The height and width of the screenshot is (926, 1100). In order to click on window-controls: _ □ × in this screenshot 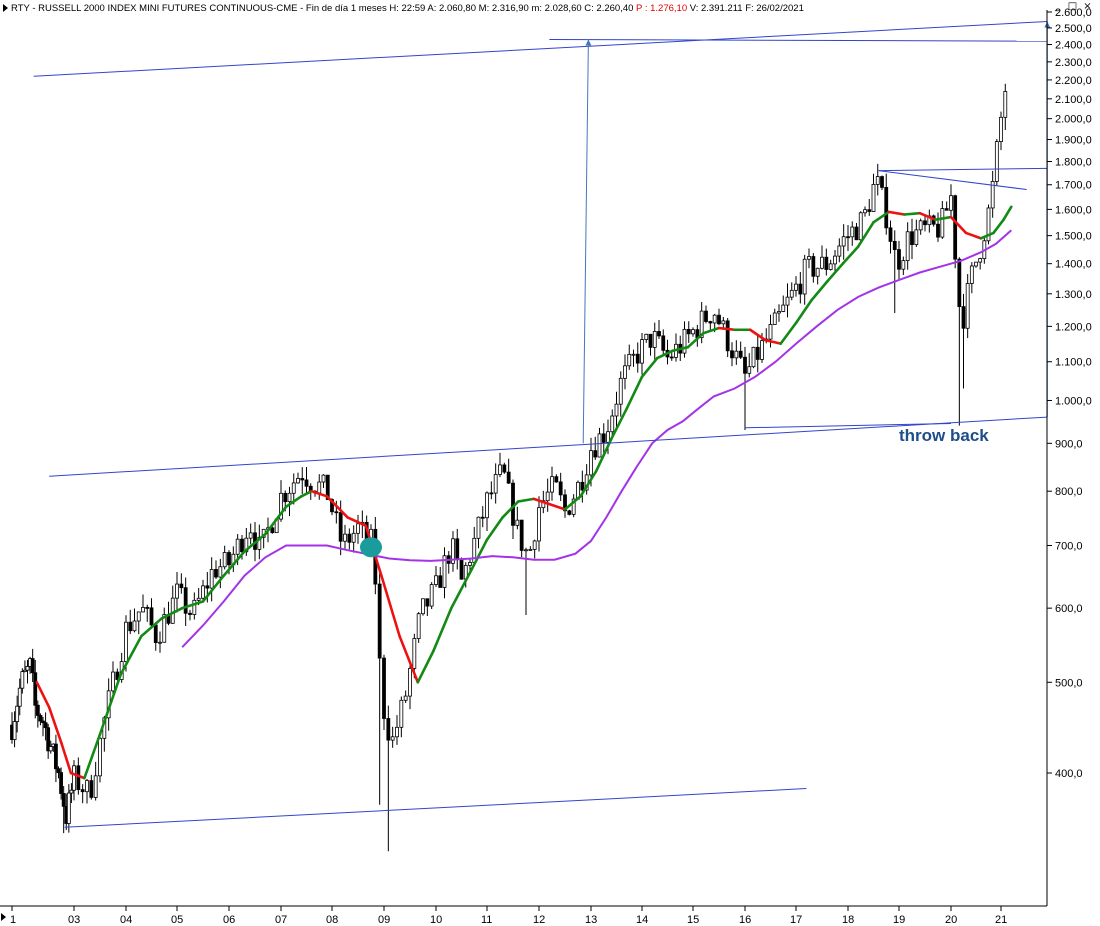, I will do `click(1072, 8)`.